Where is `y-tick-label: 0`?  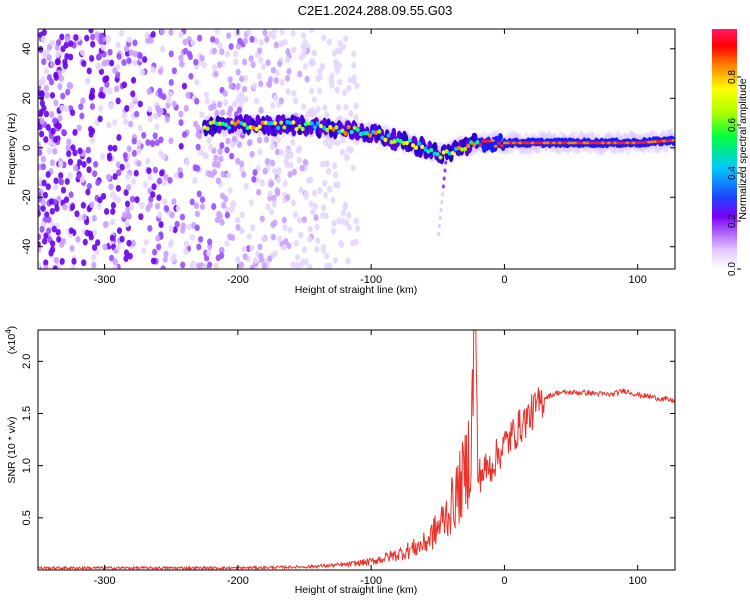 y-tick-label: 0 is located at coordinates (27, 148).